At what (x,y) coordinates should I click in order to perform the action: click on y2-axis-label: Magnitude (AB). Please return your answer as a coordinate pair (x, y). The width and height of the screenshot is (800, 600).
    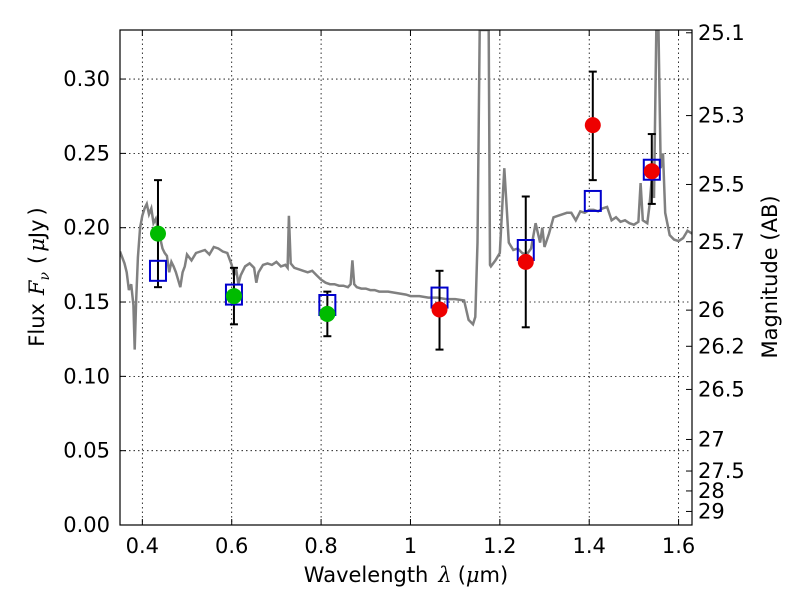
    Looking at the image, I should click on (770, 276).